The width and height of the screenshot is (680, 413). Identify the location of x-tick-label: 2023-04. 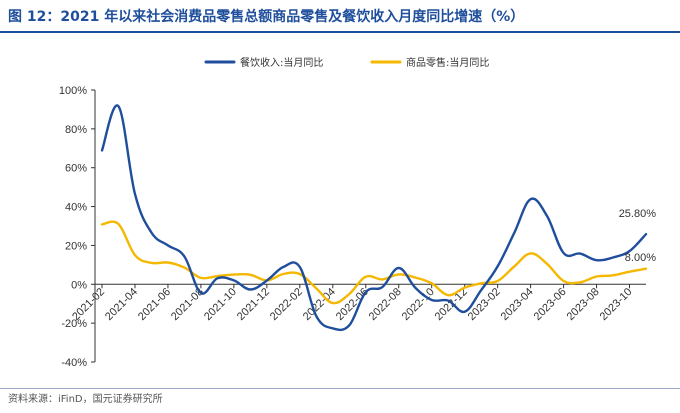
(517, 304).